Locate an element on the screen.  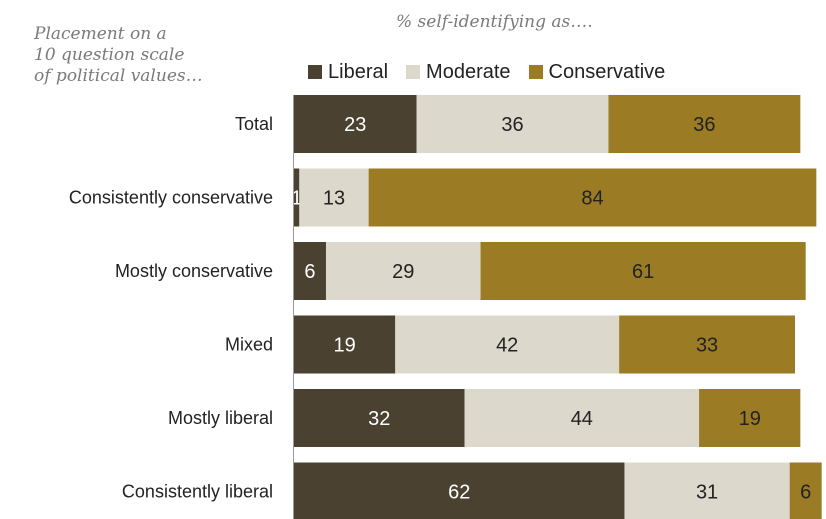
bar-conservative-mostly-conservative is located at coordinates (643, 271).